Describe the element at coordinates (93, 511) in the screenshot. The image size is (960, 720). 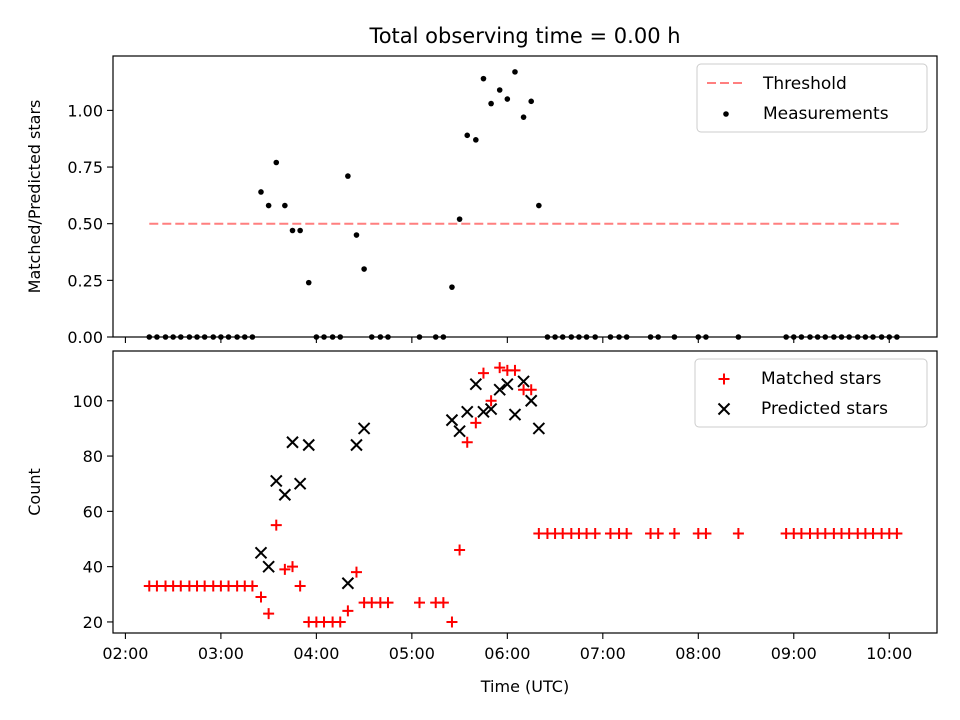
I see `y-tick-label: 60` at that location.